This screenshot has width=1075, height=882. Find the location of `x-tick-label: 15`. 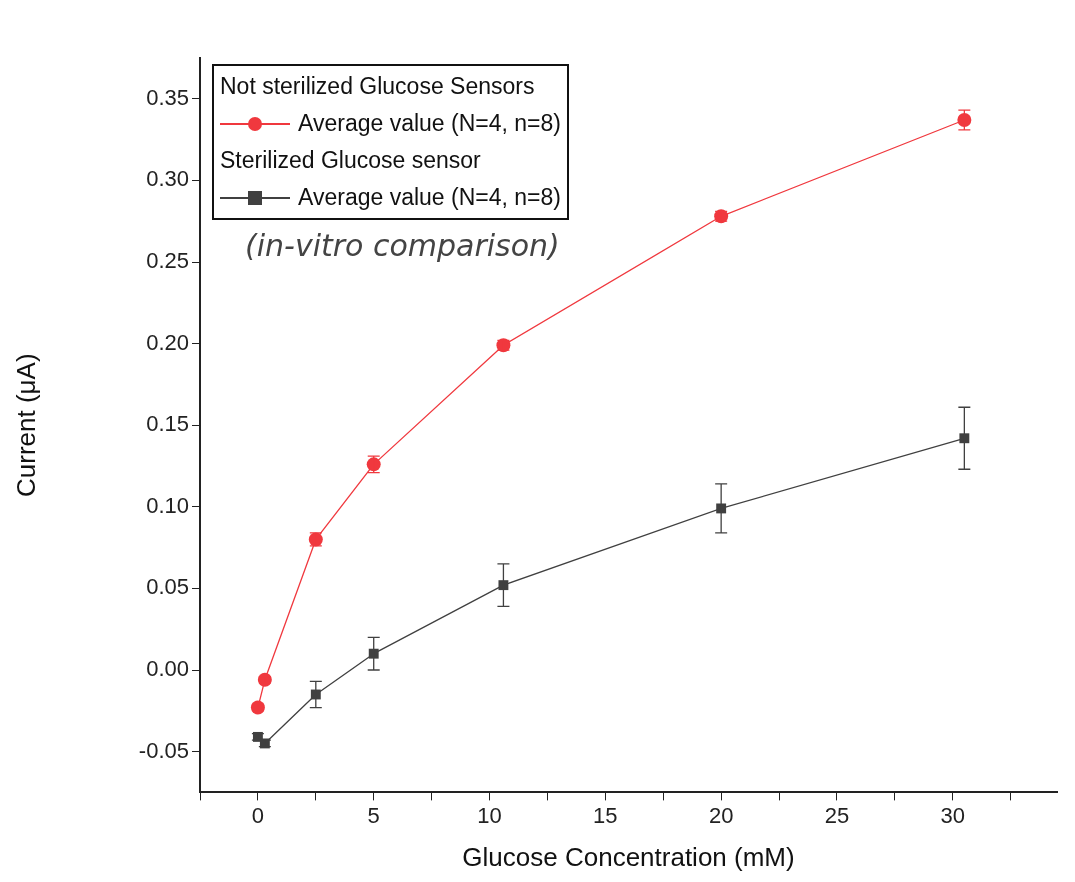

x-tick-label: 15 is located at coordinates (605, 815).